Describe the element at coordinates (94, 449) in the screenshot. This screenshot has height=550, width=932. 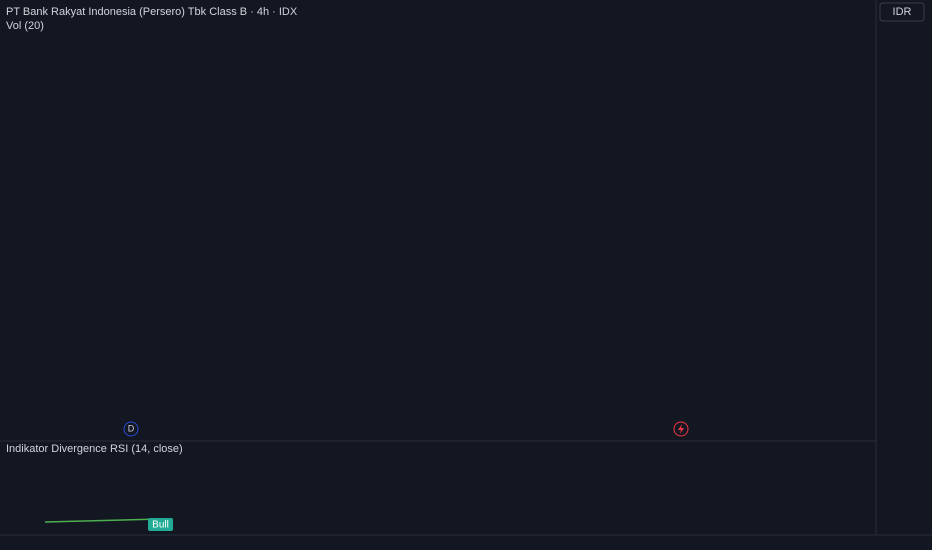
I see `rsi-title: Indikator Divergence RSI (14, close)` at that location.